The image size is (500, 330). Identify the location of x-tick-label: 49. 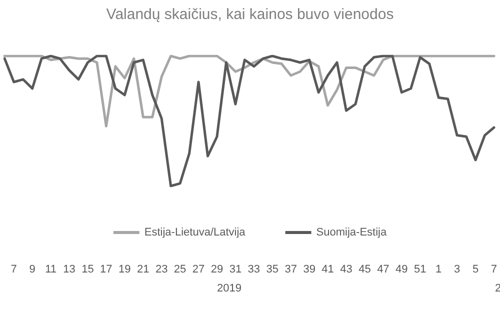
(402, 270).